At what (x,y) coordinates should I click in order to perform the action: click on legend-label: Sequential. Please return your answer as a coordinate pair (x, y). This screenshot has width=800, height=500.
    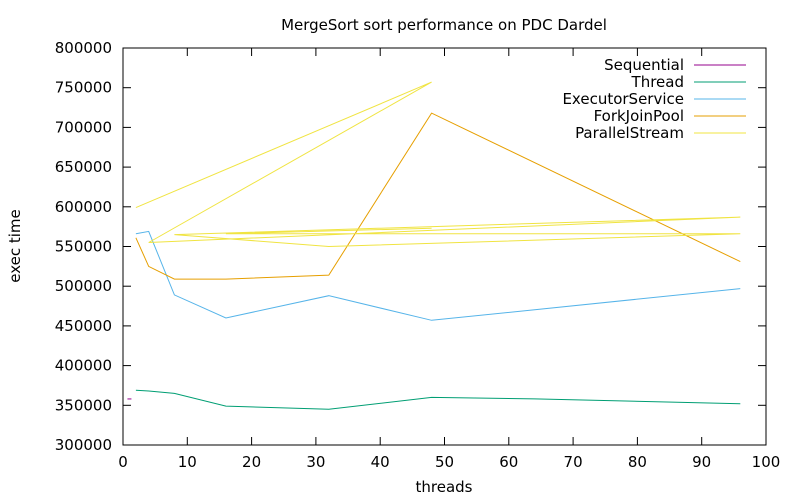
    Looking at the image, I should click on (644, 65).